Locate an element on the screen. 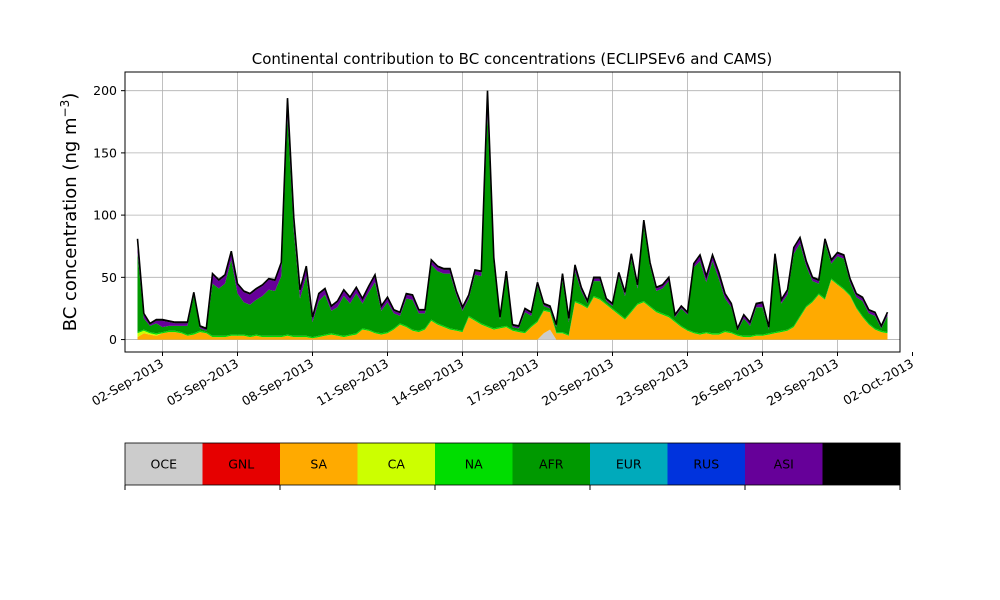 The image size is (1000, 600). legend-label-na: NA is located at coordinates (474, 464).